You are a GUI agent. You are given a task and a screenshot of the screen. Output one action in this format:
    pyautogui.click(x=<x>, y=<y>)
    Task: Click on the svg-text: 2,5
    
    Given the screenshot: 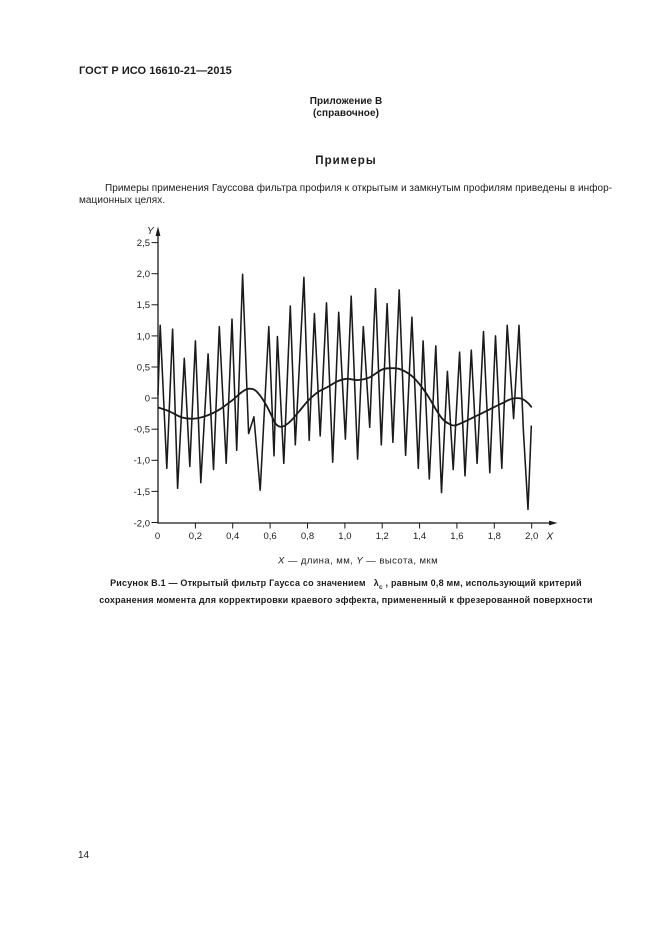 What is the action you would take?
    pyautogui.click(x=143, y=243)
    